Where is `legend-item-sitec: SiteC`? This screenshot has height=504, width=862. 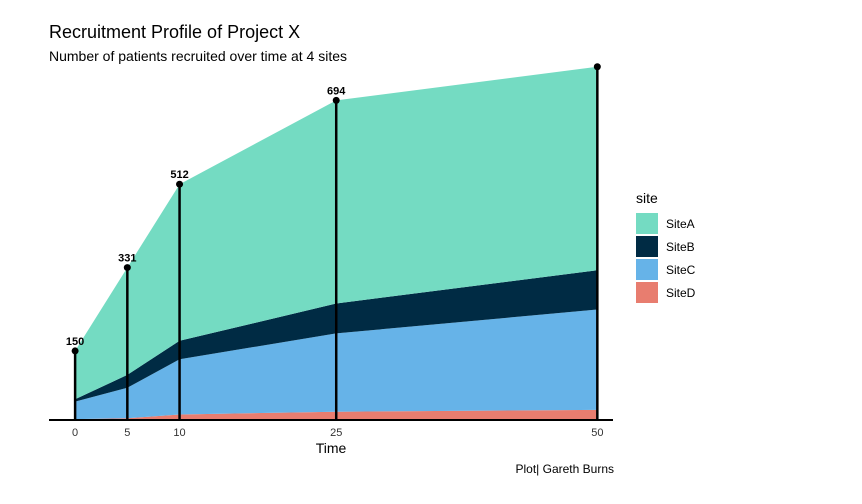 legend-item-sitec: SiteC is located at coordinates (665, 269).